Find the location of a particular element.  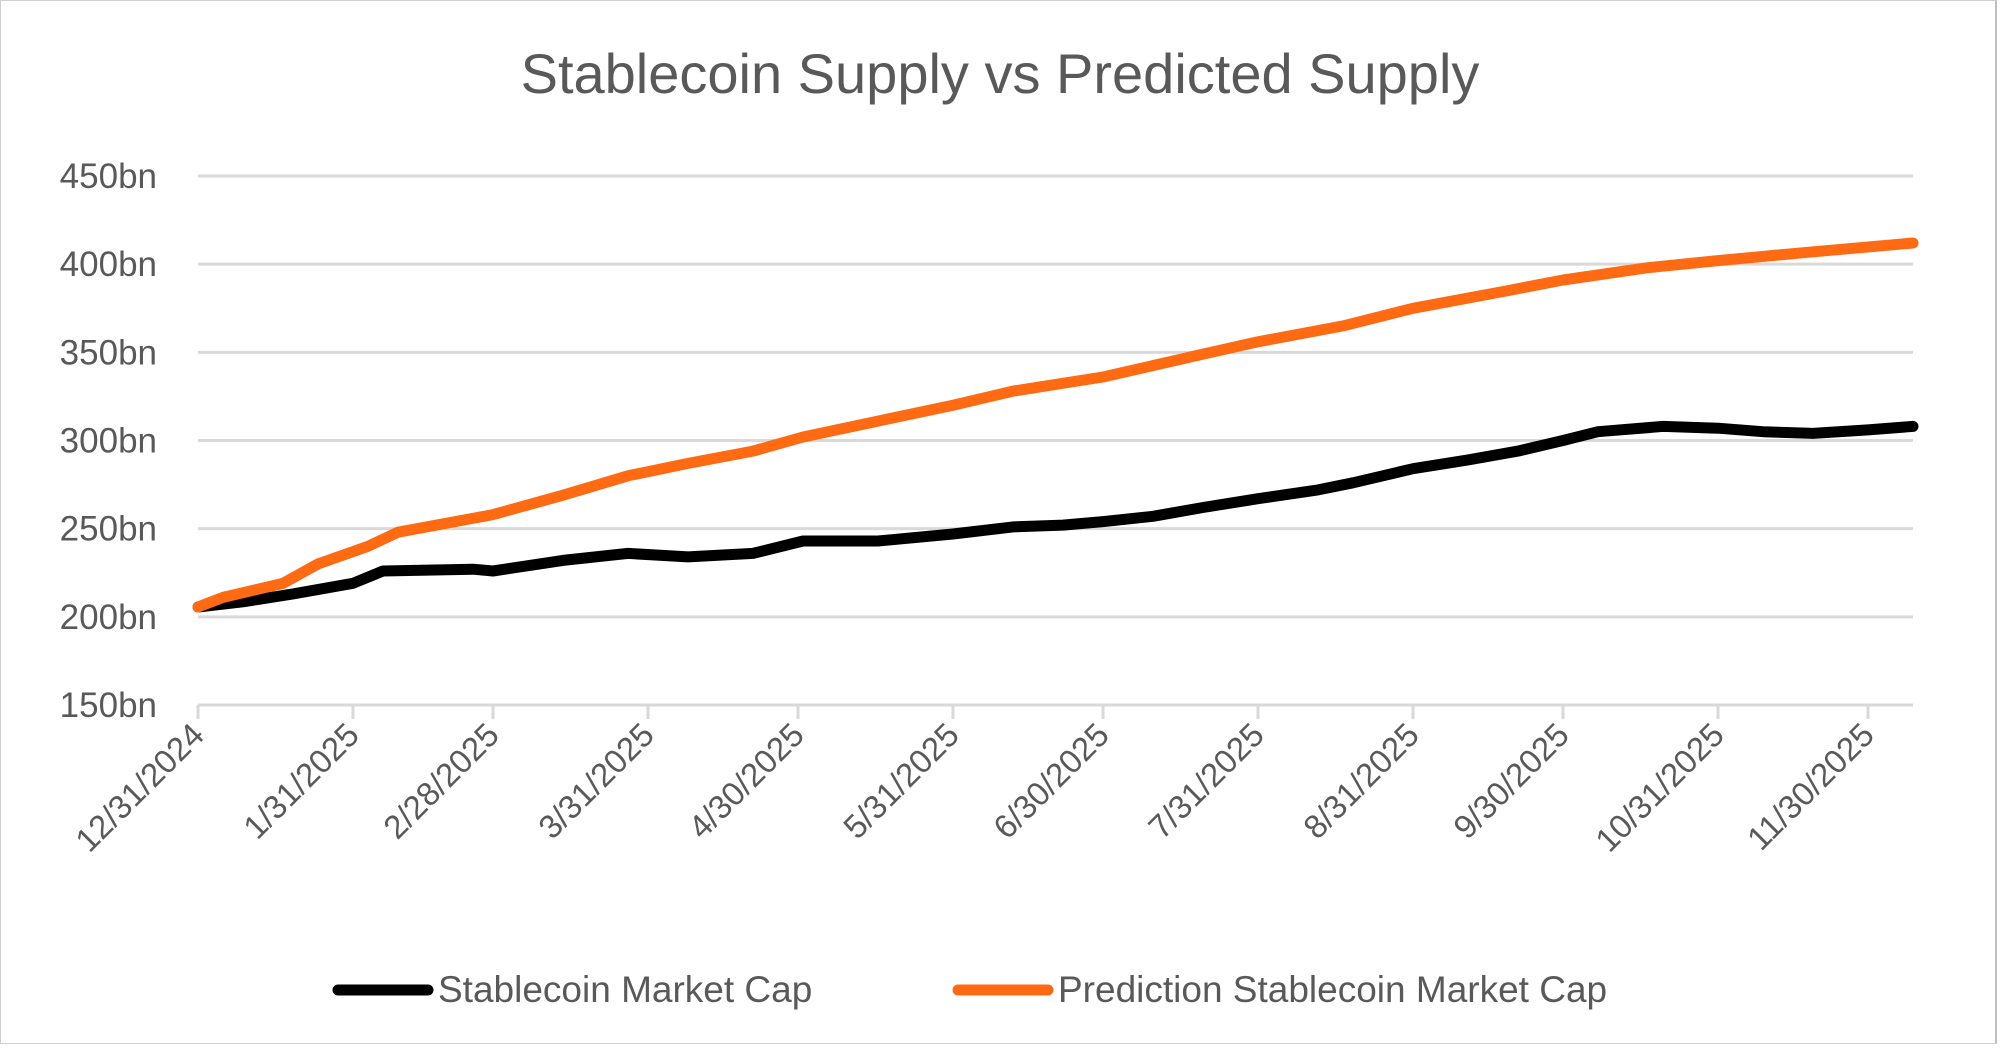

x-tick-label: 7/31/2025 is located at coordinates (1206, 781).